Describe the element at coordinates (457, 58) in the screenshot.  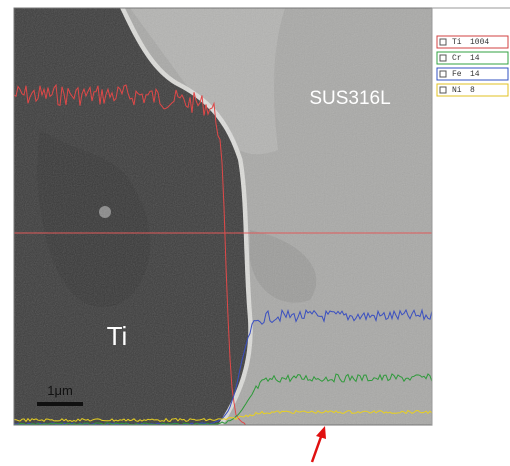
I see `legend-element: Cr` at that location.